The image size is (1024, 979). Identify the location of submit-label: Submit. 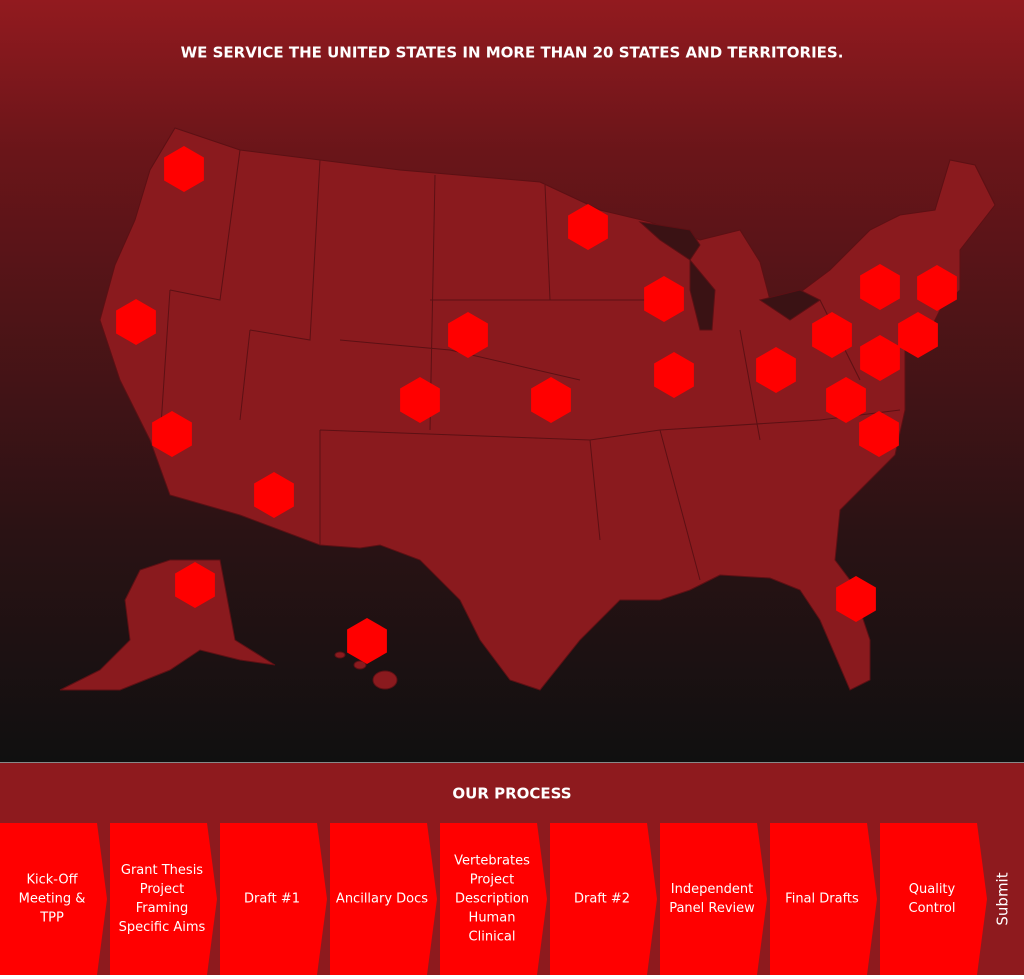
(1003, 898).